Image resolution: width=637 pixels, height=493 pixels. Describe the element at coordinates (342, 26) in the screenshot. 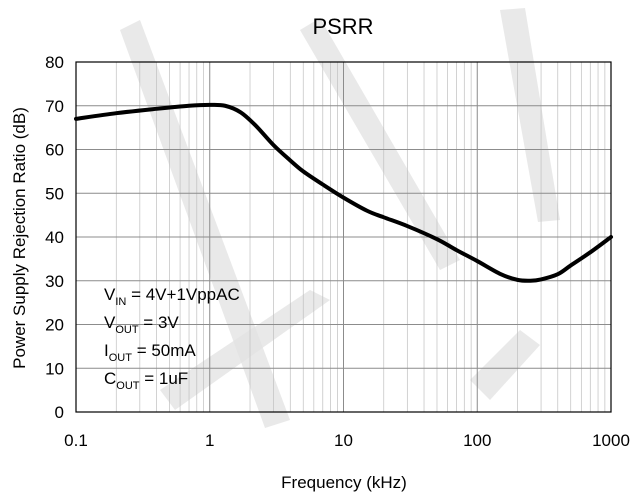

I see `chart-title: PSRR` at that location.